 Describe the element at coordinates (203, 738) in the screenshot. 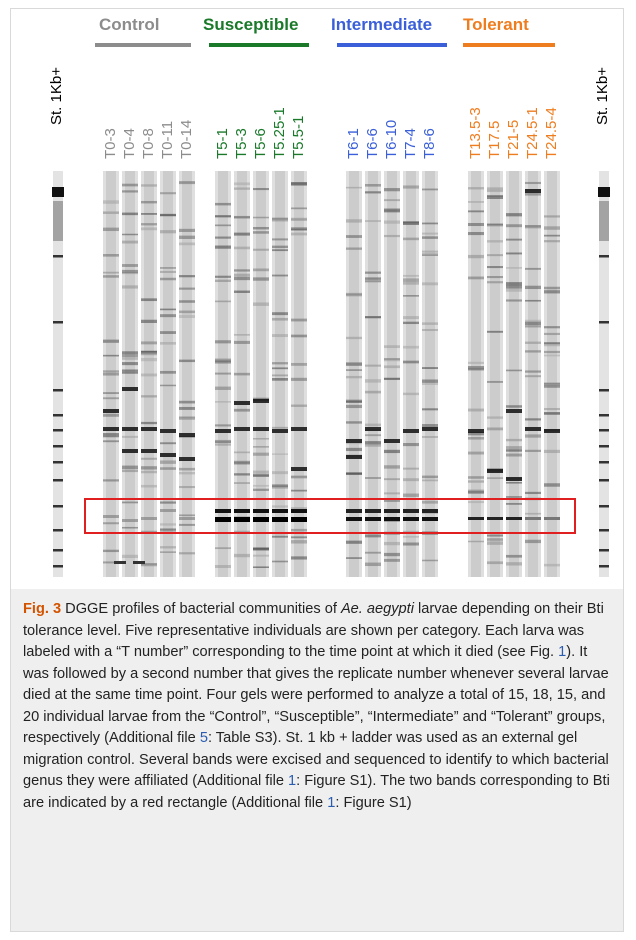

I see `additional-file-5-link: 5` at that location.